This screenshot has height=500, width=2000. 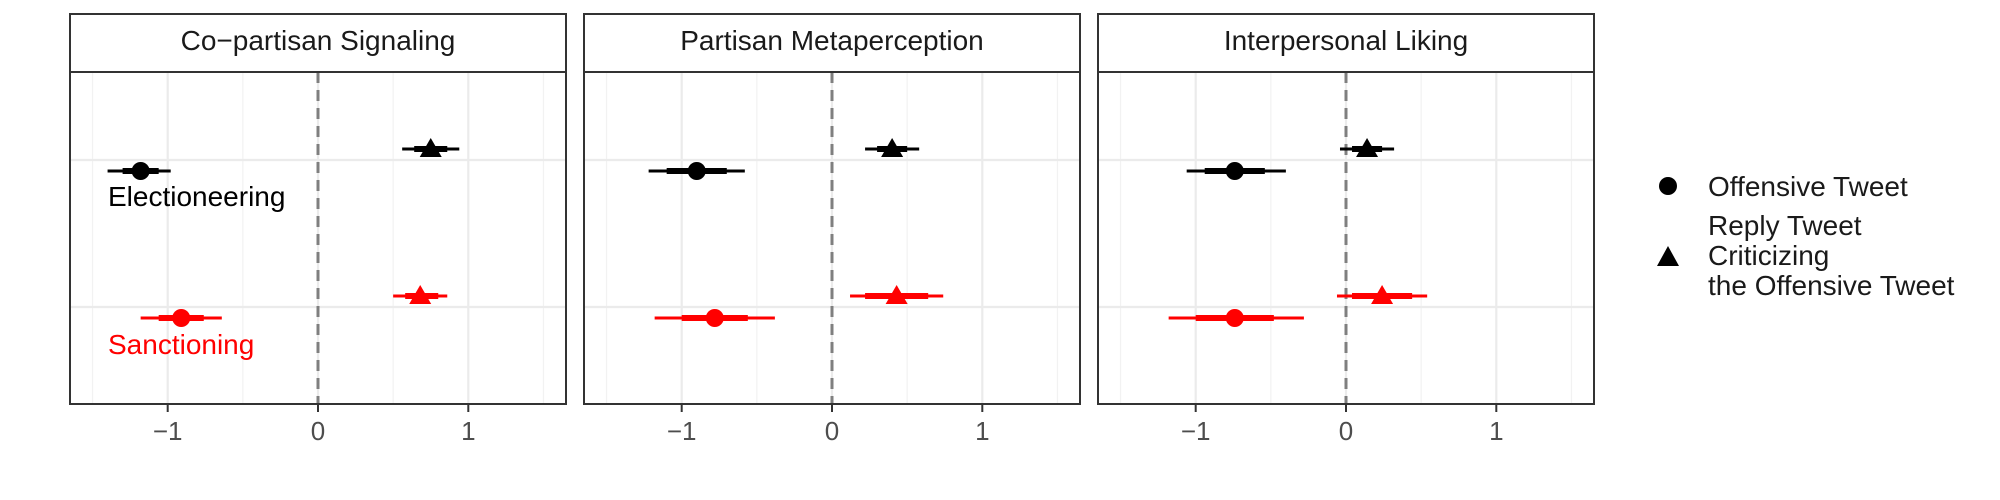 I want to click on legend-label-reply-tweet-line: the Offensive Tweet, so click(x=1831, y=285).